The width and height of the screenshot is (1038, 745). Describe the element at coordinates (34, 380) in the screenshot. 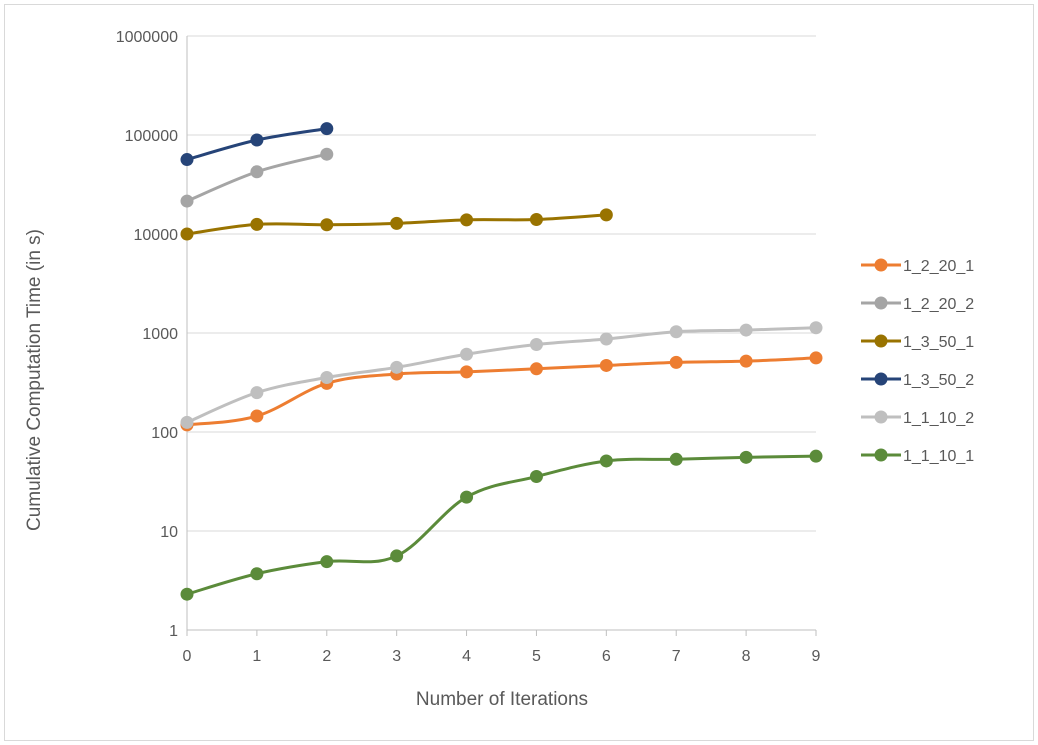

I see `y-axis-title: Cumulative Computation Time (in s)` at that location.